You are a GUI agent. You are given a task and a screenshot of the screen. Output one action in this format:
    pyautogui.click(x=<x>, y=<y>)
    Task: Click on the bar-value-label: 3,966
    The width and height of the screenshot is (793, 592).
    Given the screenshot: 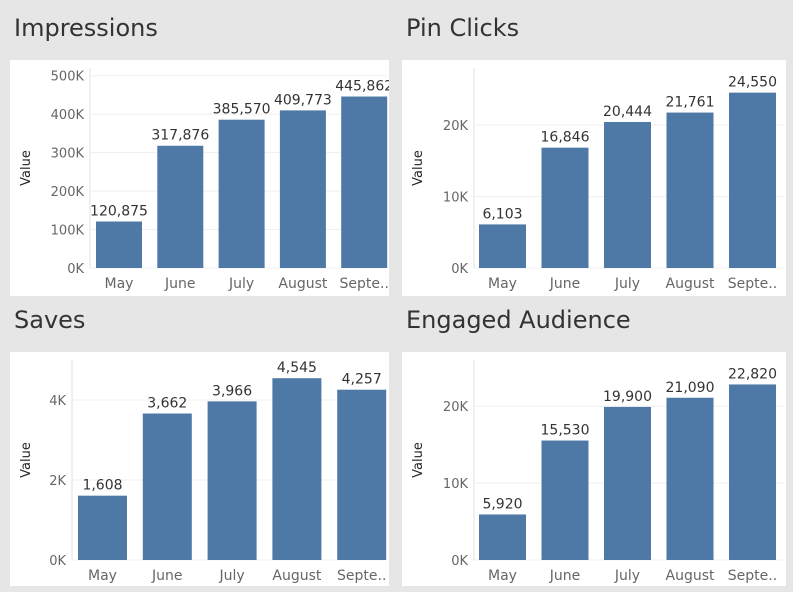 What is the action you would take?
    pyautogui.click(x=232, y=391)
    